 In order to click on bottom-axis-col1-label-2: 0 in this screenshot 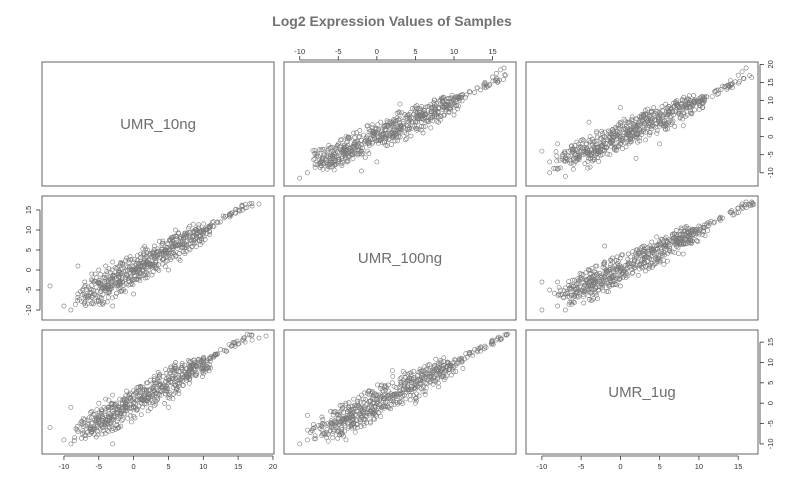, I will do `click(134, 466)`.